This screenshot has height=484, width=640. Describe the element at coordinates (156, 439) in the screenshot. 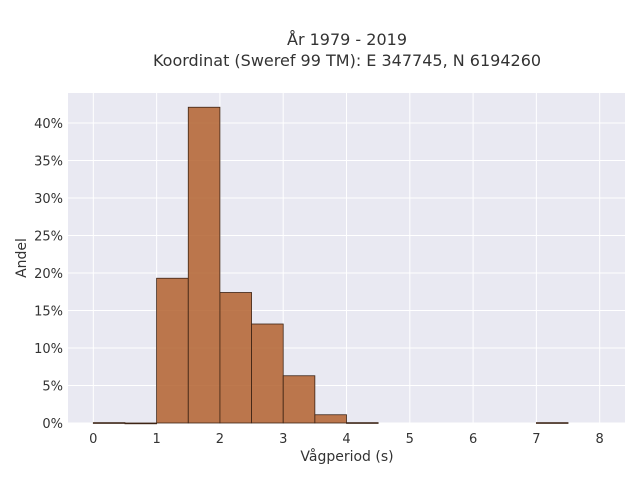

I see `x-tick-label: 1` at that location.